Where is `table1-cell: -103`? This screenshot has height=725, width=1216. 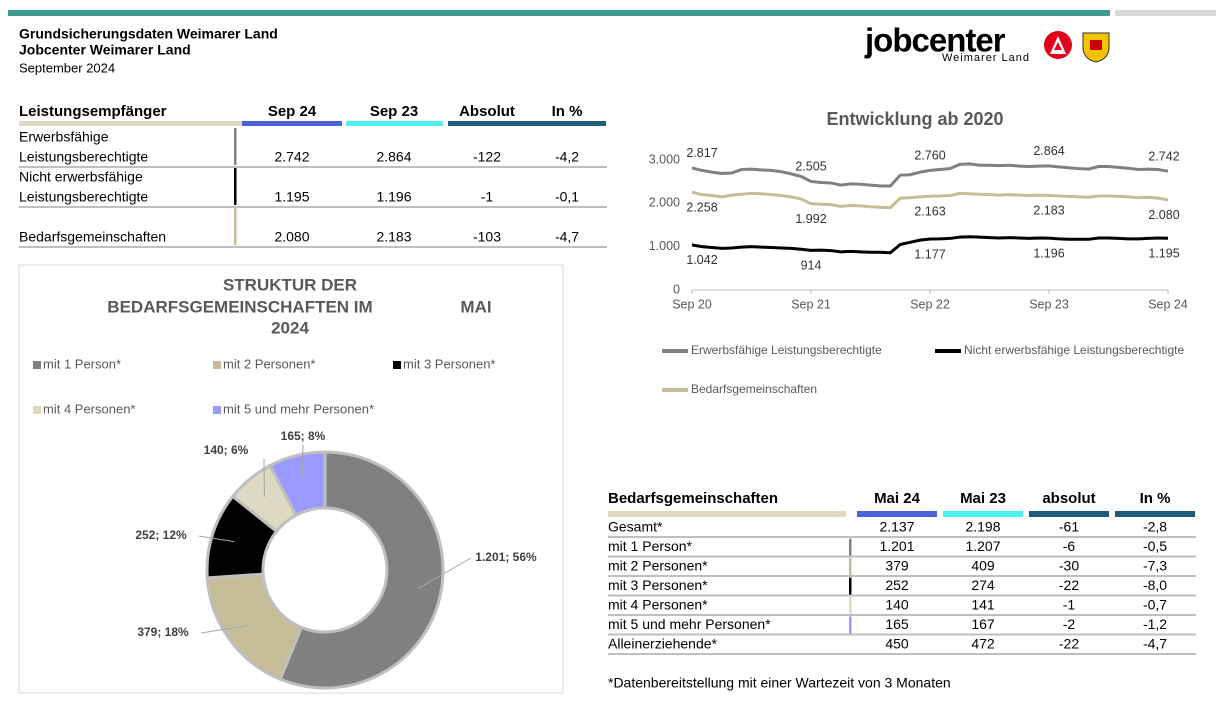 table1-cell: -103 is located at coordinates (487, 237).